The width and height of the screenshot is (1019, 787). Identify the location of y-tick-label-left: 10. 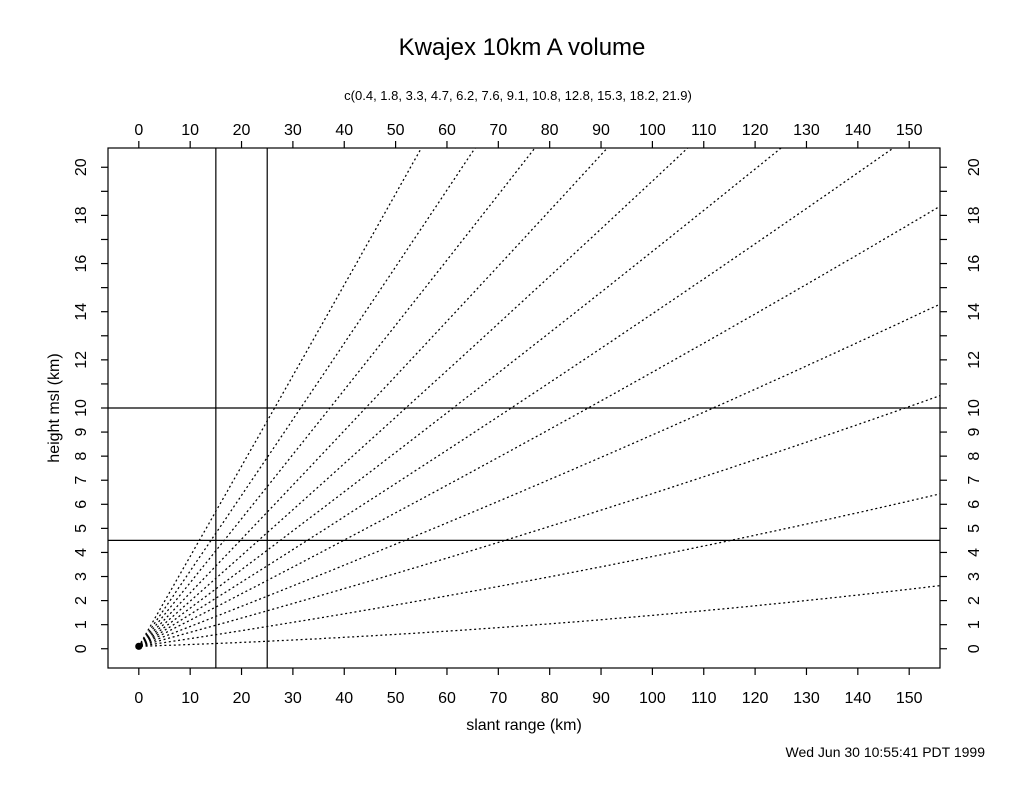
(81, 408).